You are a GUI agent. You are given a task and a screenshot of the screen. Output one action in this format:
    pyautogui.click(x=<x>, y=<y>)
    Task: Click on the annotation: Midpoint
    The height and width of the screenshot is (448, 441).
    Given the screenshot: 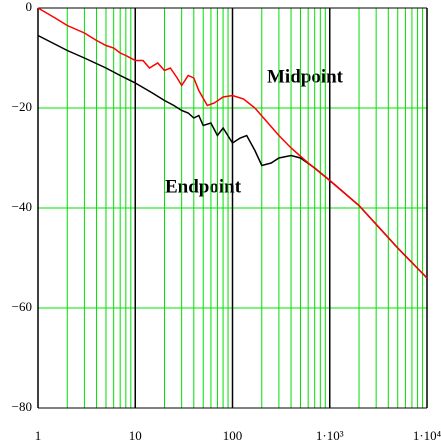 What is the action you would take?
    pyautogui.click(x=305, y=76)
    